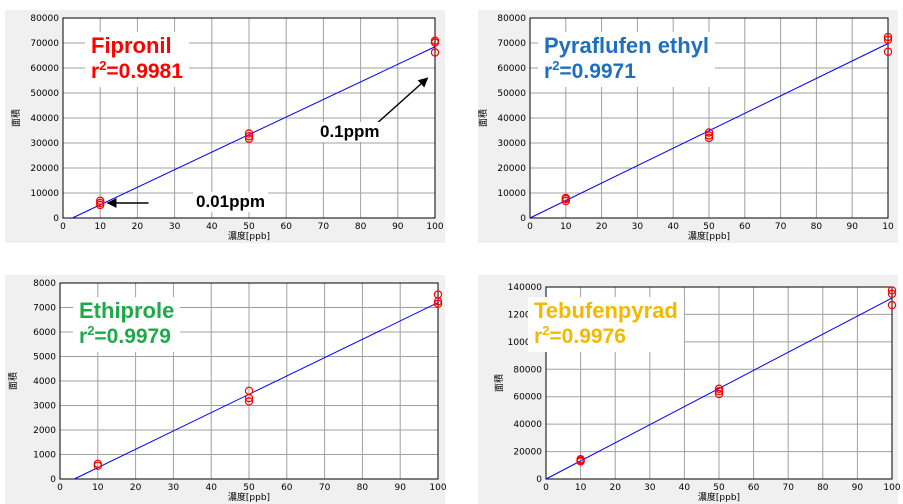 The image size is (903, 504). I want to click on y-tick-label: 80000, so click(44, 19).